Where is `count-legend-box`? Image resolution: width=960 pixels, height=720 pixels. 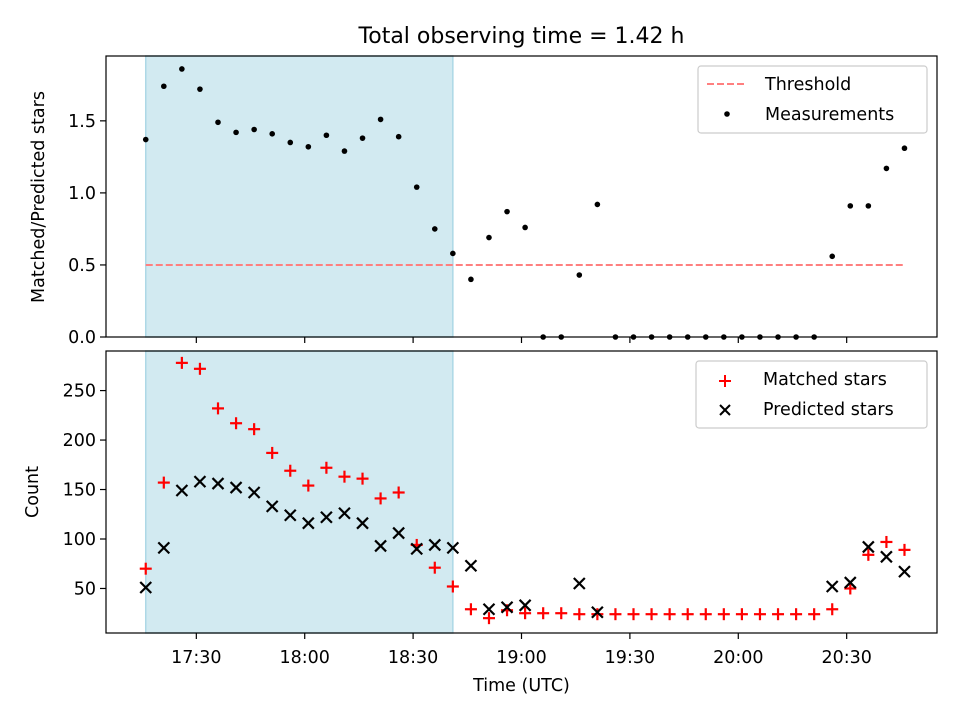 count-legend-box is located at coordinates (811, 394).